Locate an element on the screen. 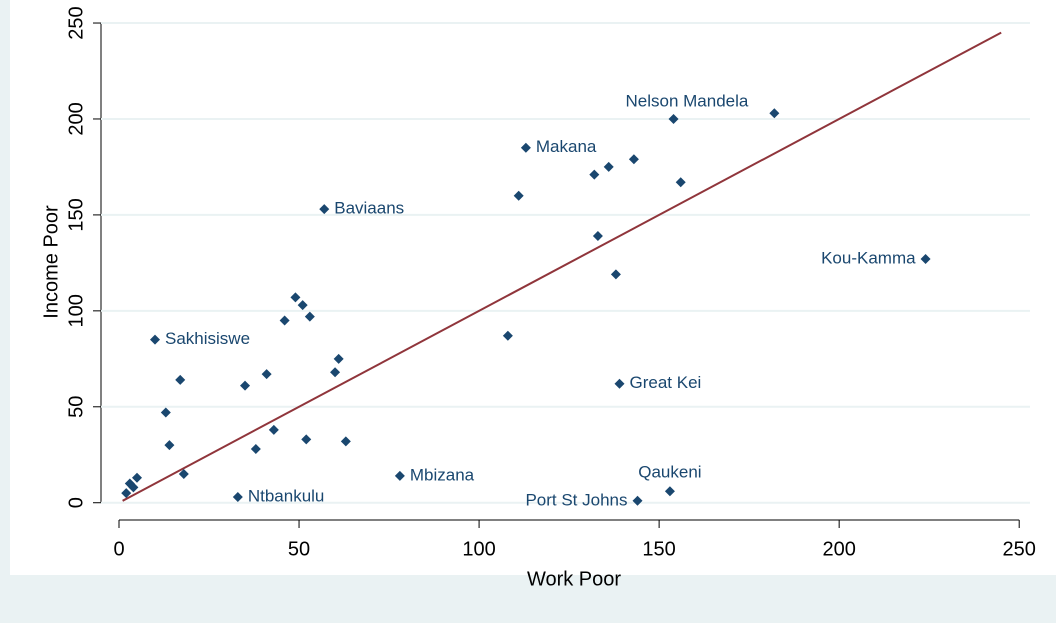  point-label: Great Kei is located at coordinates (666, 382).